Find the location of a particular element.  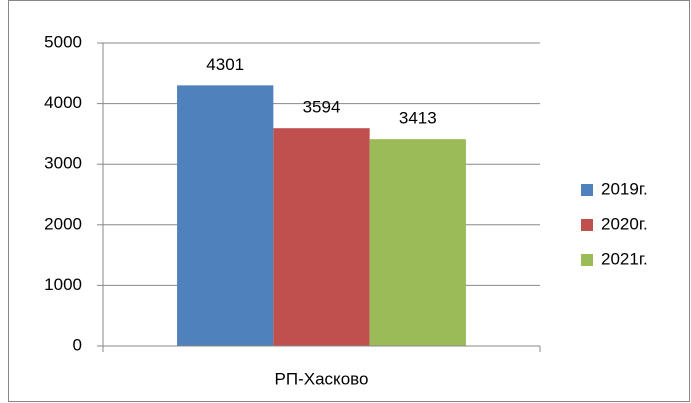

data-label: 3413 is located at coordinates (418, 118).